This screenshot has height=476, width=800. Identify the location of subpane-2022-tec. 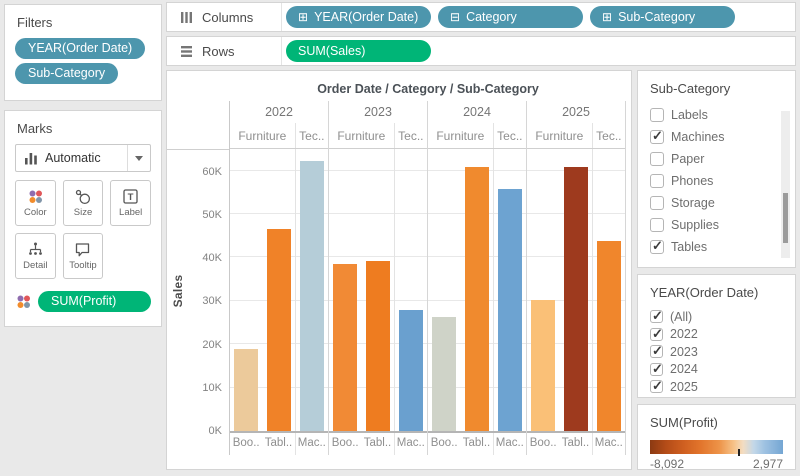
(312, 290).